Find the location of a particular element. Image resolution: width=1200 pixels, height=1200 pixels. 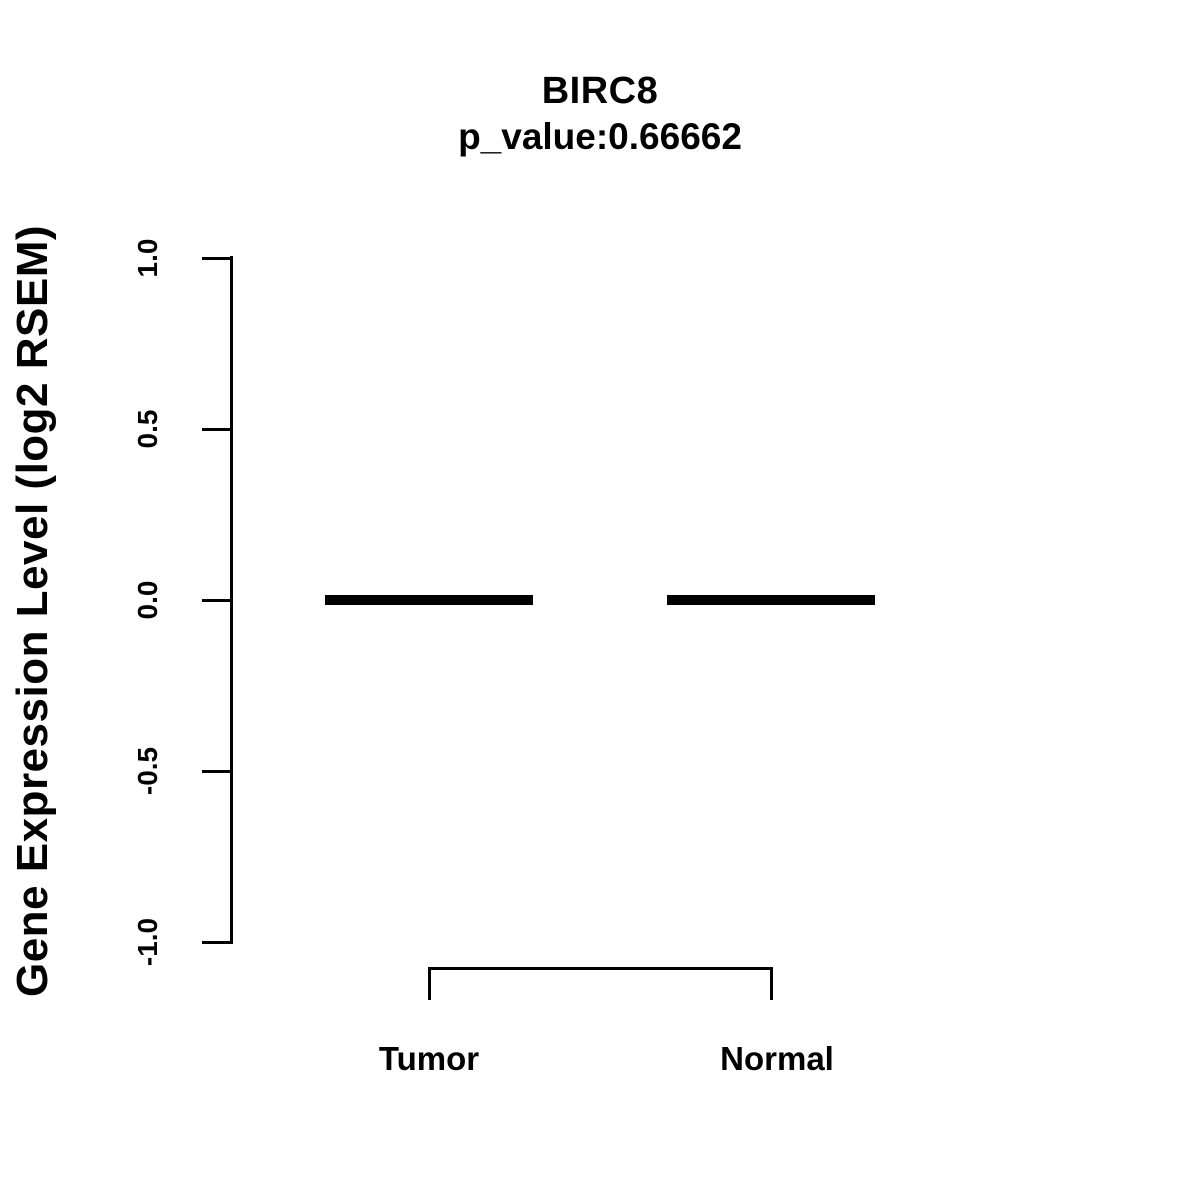

median-bar-tumor is located at coordinates (429, 600).